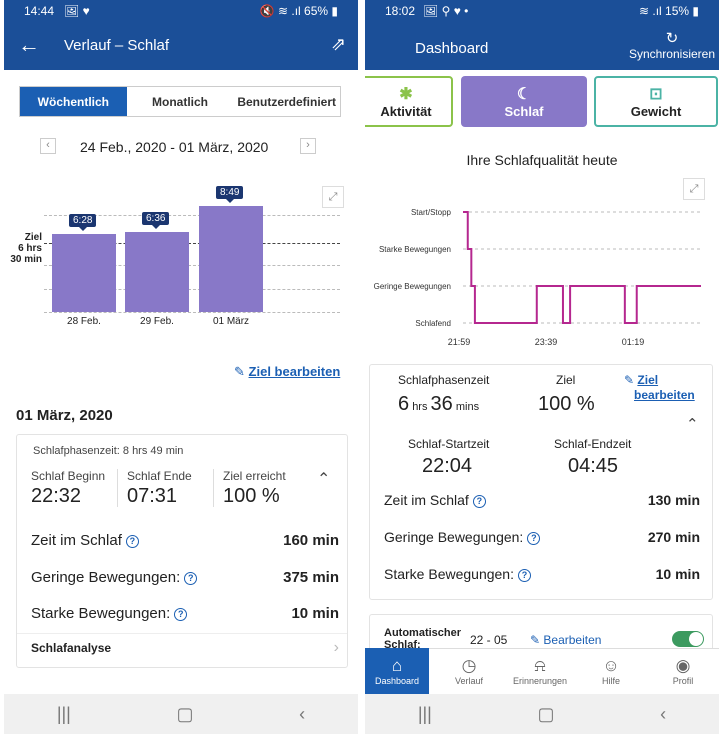 This screenshot has width=723, height=734. What do you see at coordinates (56, 496) in the screenshot?
I see `begin-value: 22:32` at bounding box center [56, 496].